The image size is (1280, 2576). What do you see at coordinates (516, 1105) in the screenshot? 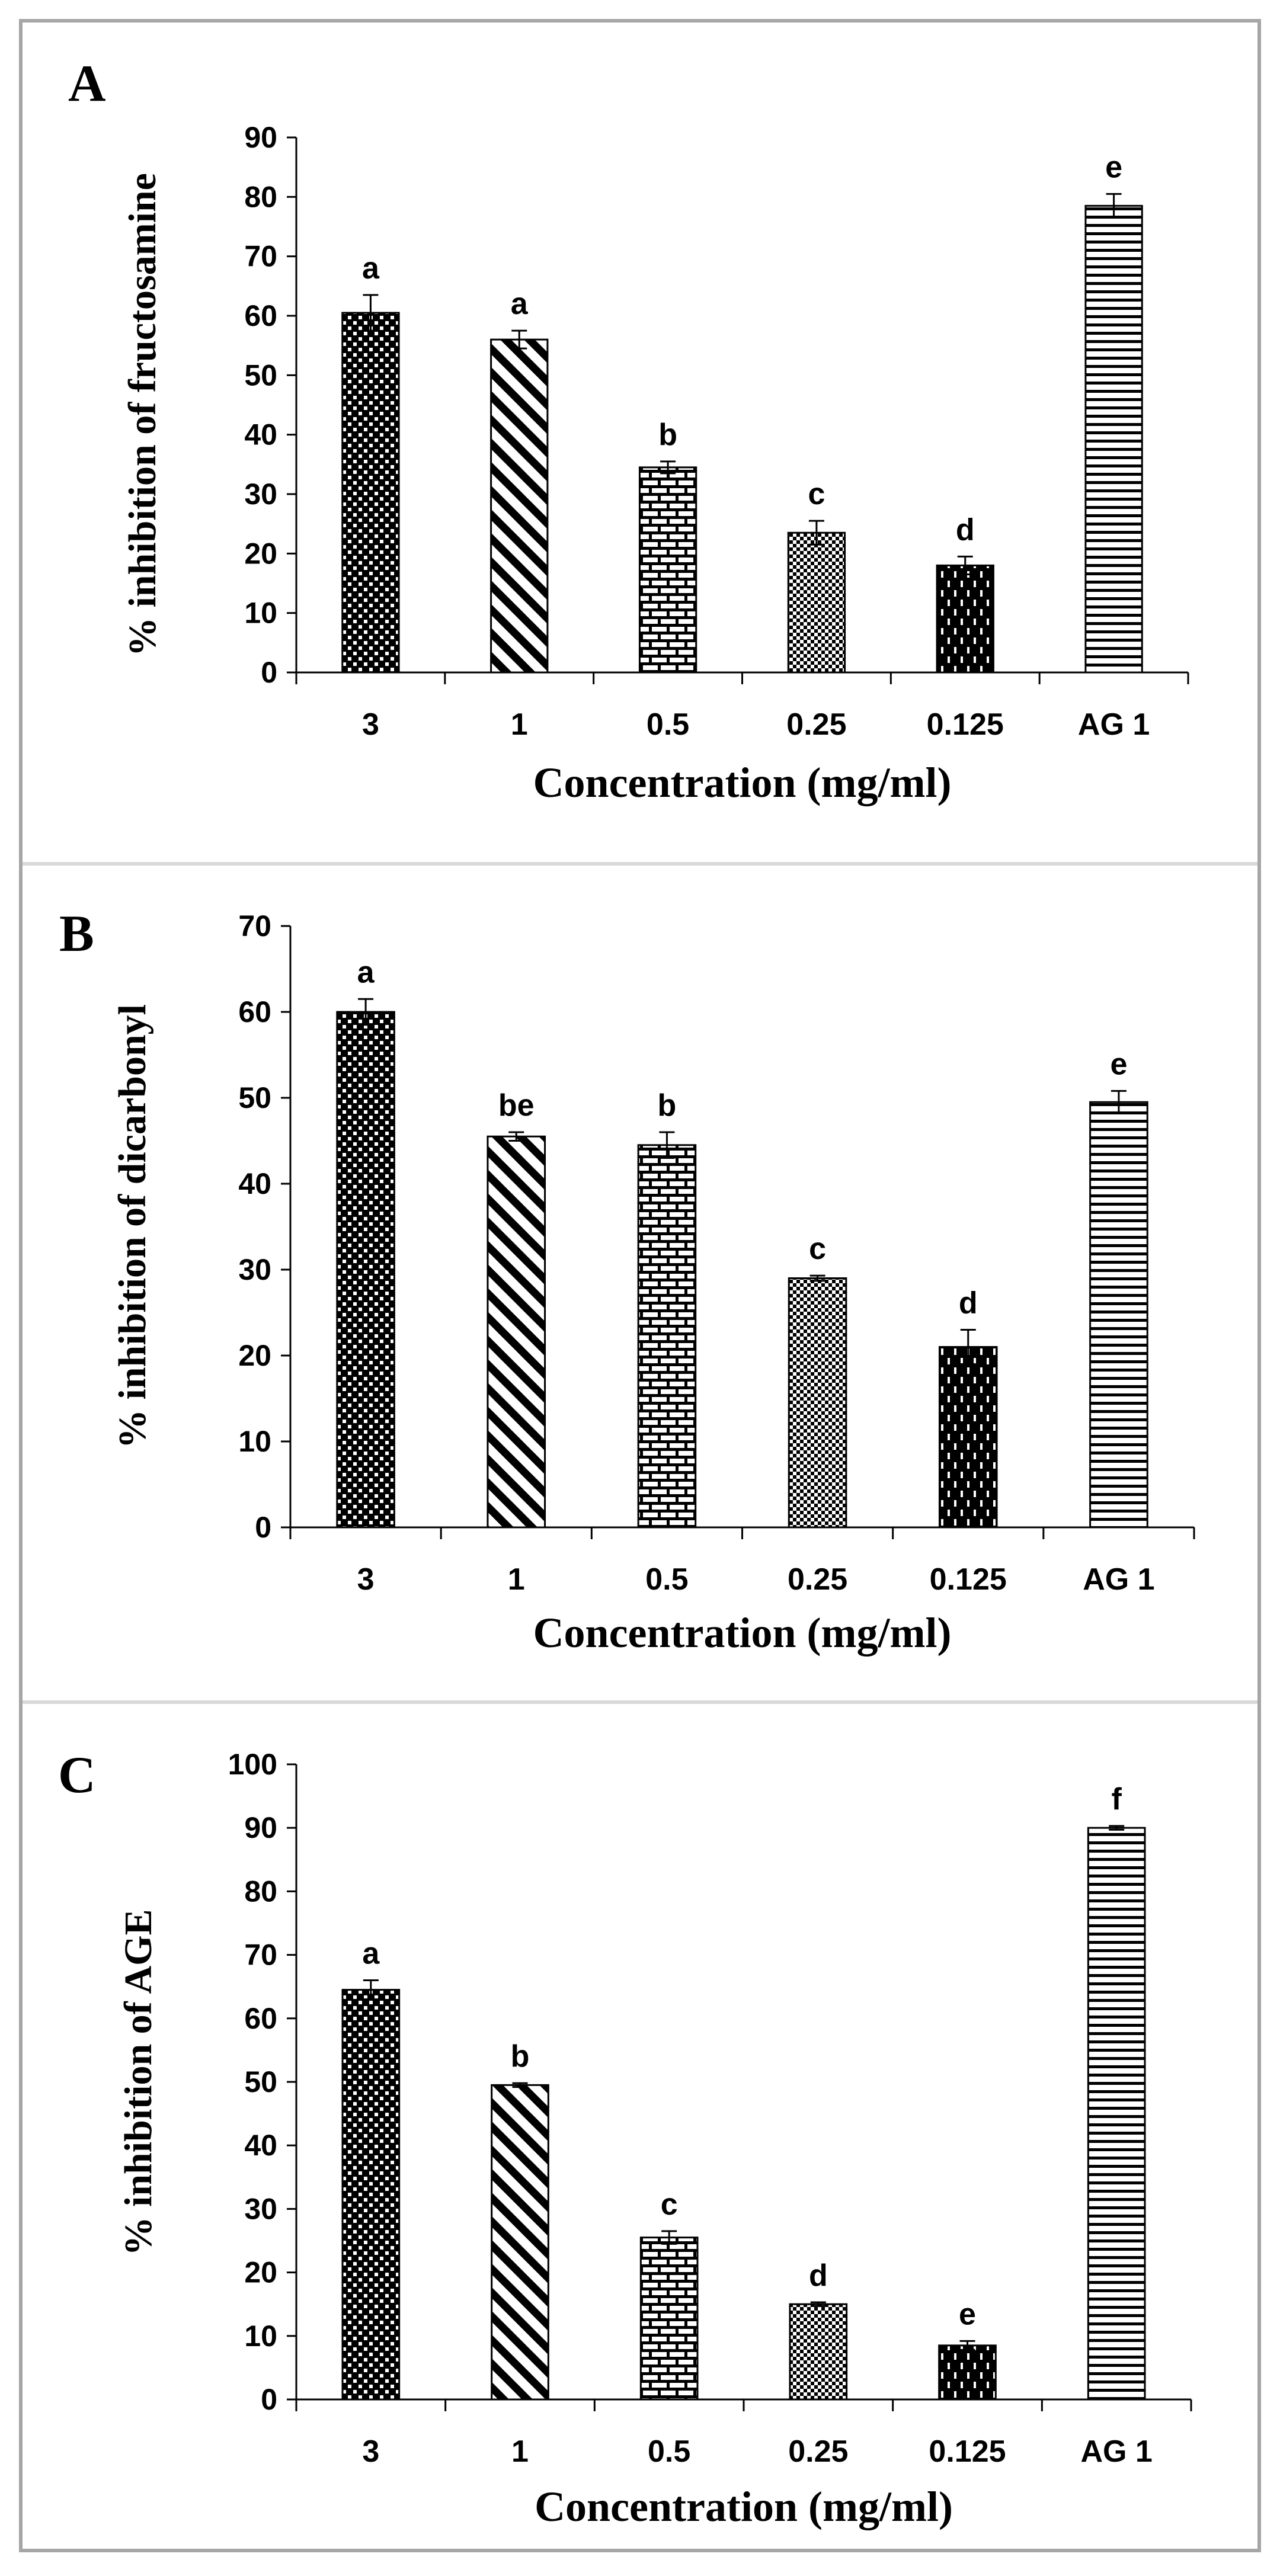
I see `significance-letter: be` at bounding box center [516, 1105].